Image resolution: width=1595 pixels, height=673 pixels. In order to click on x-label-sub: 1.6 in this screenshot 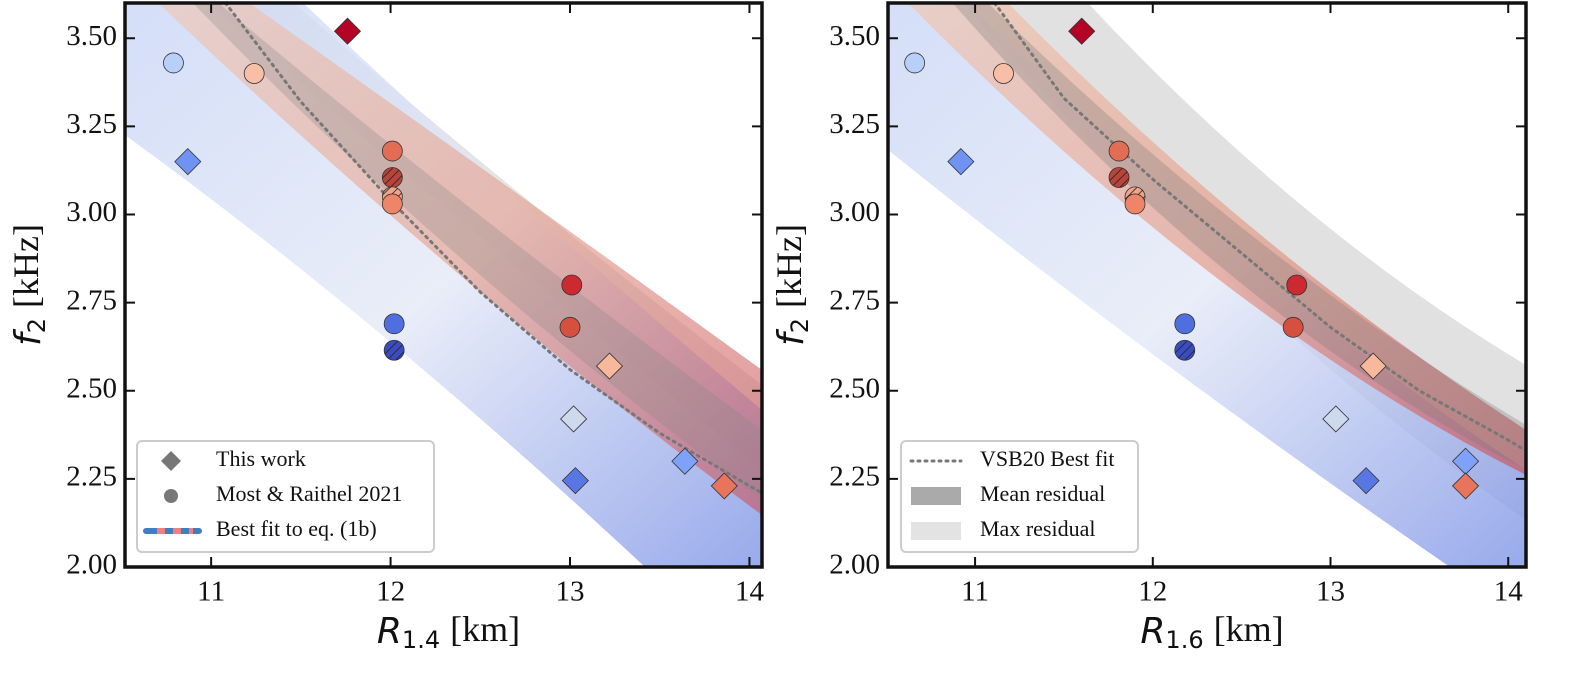, I will do `click(1184, 640)`.